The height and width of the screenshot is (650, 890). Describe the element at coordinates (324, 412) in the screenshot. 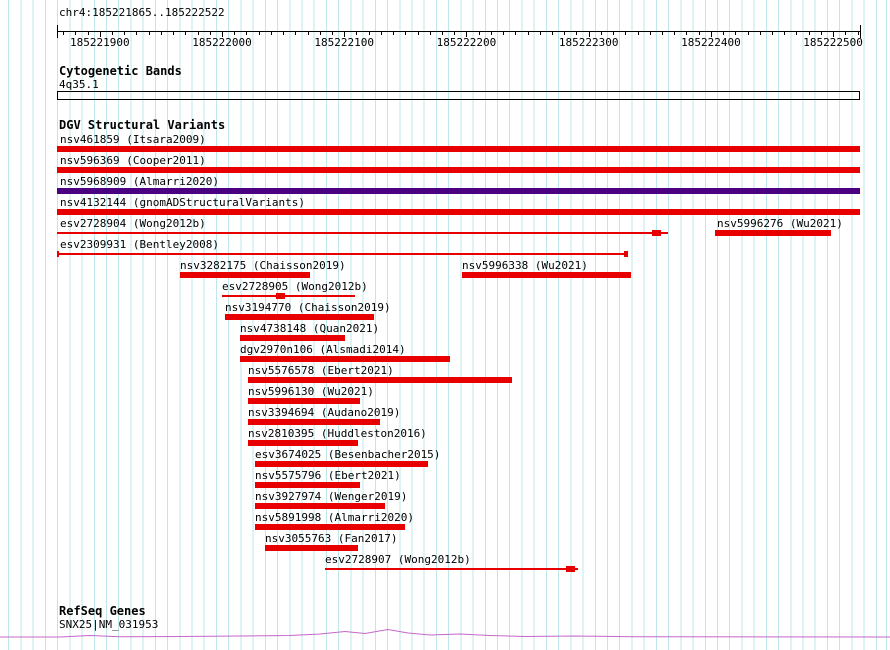

I see `variant-label: nsv3394694 (Audano2019)` at that location.